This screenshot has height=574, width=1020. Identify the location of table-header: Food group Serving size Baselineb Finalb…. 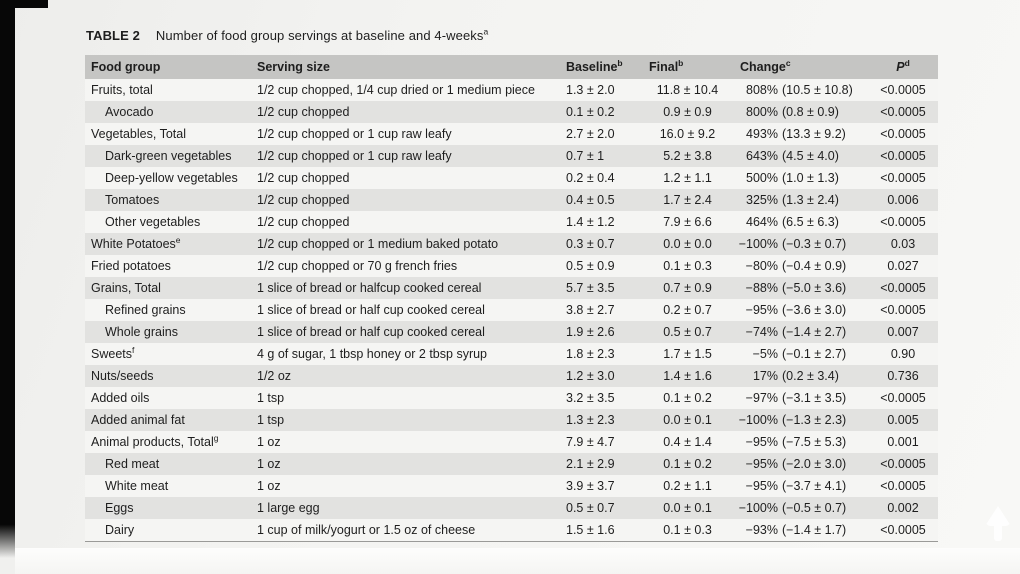
(511, 67).